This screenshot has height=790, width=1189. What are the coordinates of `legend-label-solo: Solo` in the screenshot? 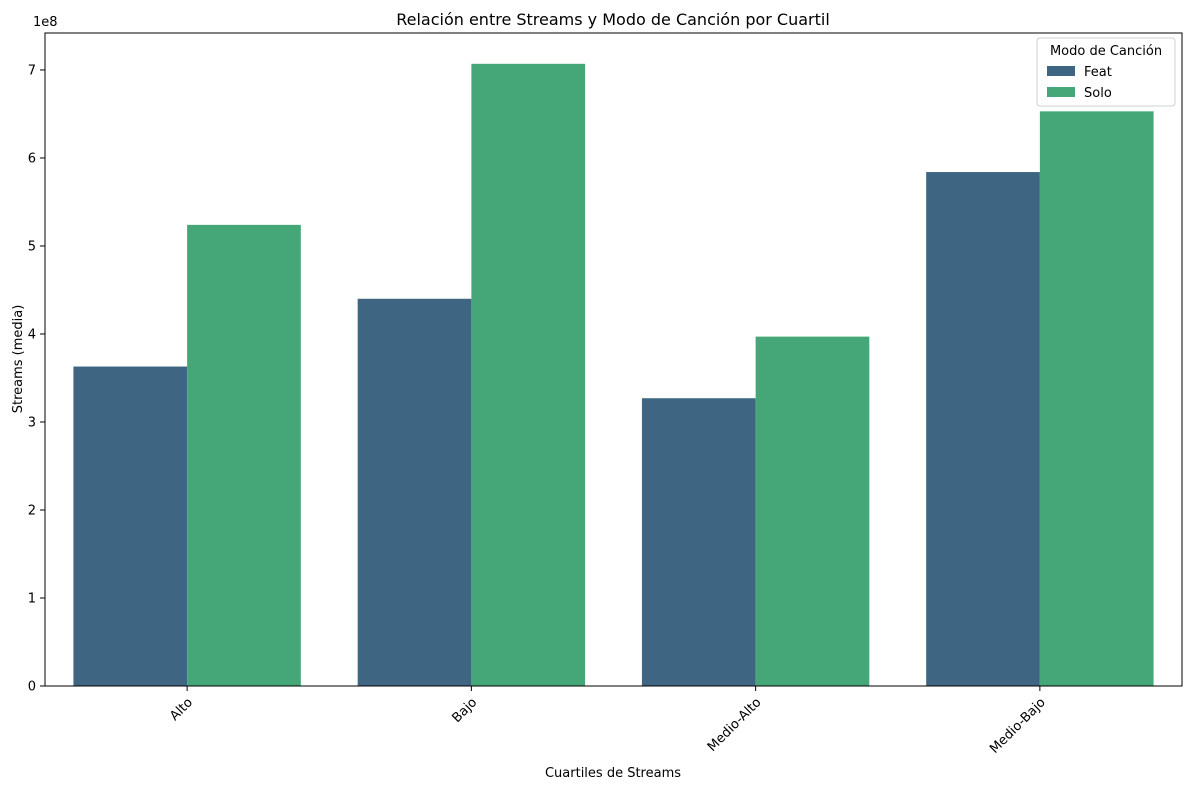 It's located at (1098, 93).